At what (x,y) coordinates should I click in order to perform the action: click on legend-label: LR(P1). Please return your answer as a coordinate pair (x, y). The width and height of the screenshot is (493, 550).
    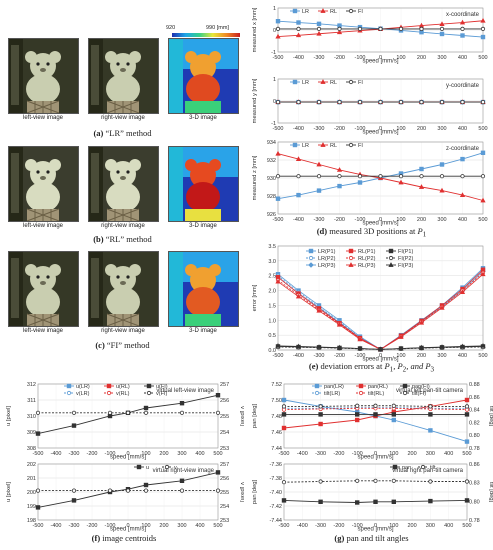
    Looking at the image, I should click on (327, 252).